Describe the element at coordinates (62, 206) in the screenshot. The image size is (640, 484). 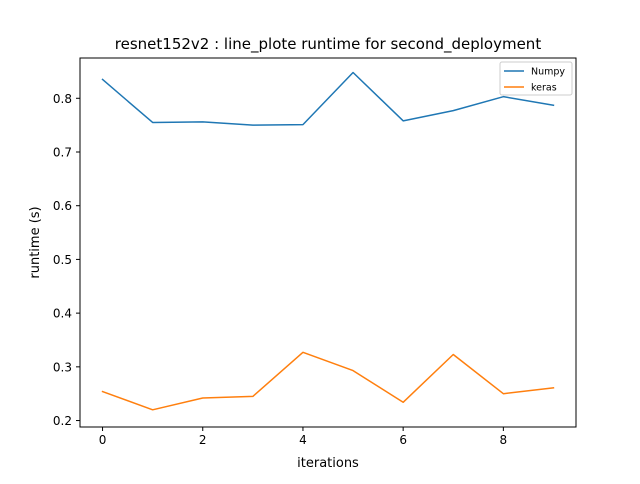
I see `y-tick-label: 0.6` at that location.